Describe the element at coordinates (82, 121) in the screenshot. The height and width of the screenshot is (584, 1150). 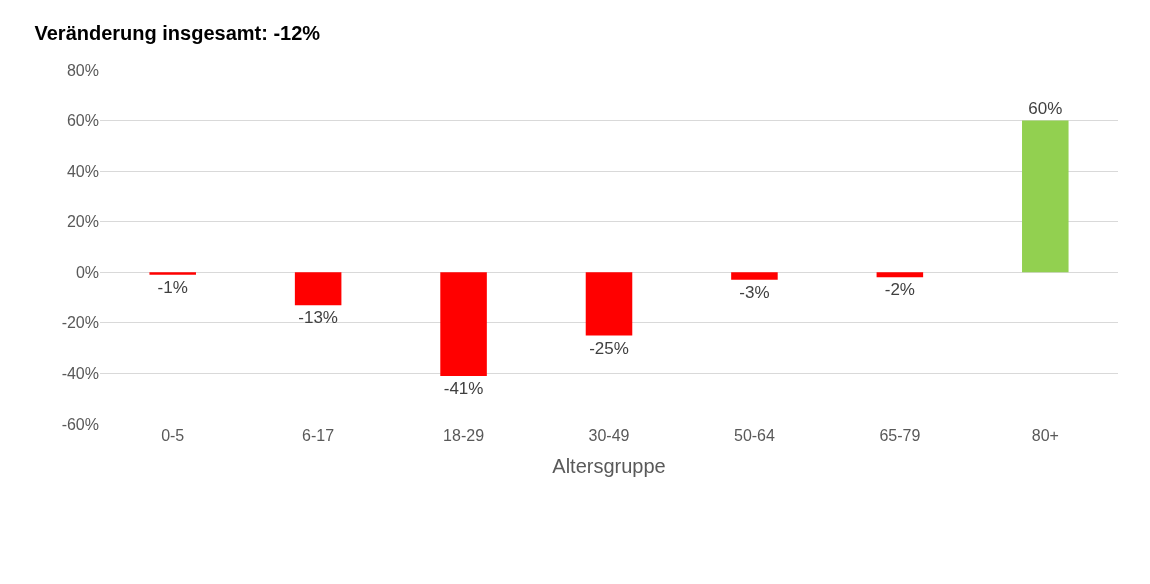
I see `y-tick-label: 60%` at that location.